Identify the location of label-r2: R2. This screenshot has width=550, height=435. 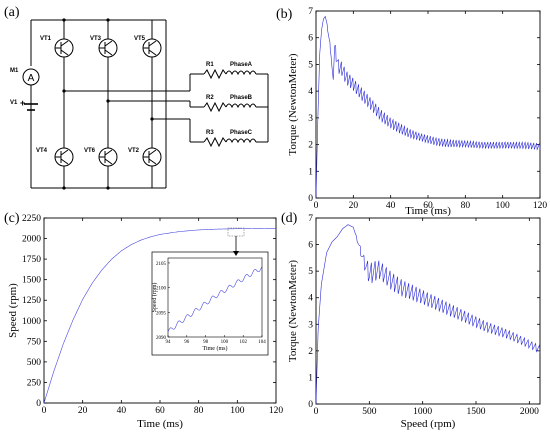
(210, 98).